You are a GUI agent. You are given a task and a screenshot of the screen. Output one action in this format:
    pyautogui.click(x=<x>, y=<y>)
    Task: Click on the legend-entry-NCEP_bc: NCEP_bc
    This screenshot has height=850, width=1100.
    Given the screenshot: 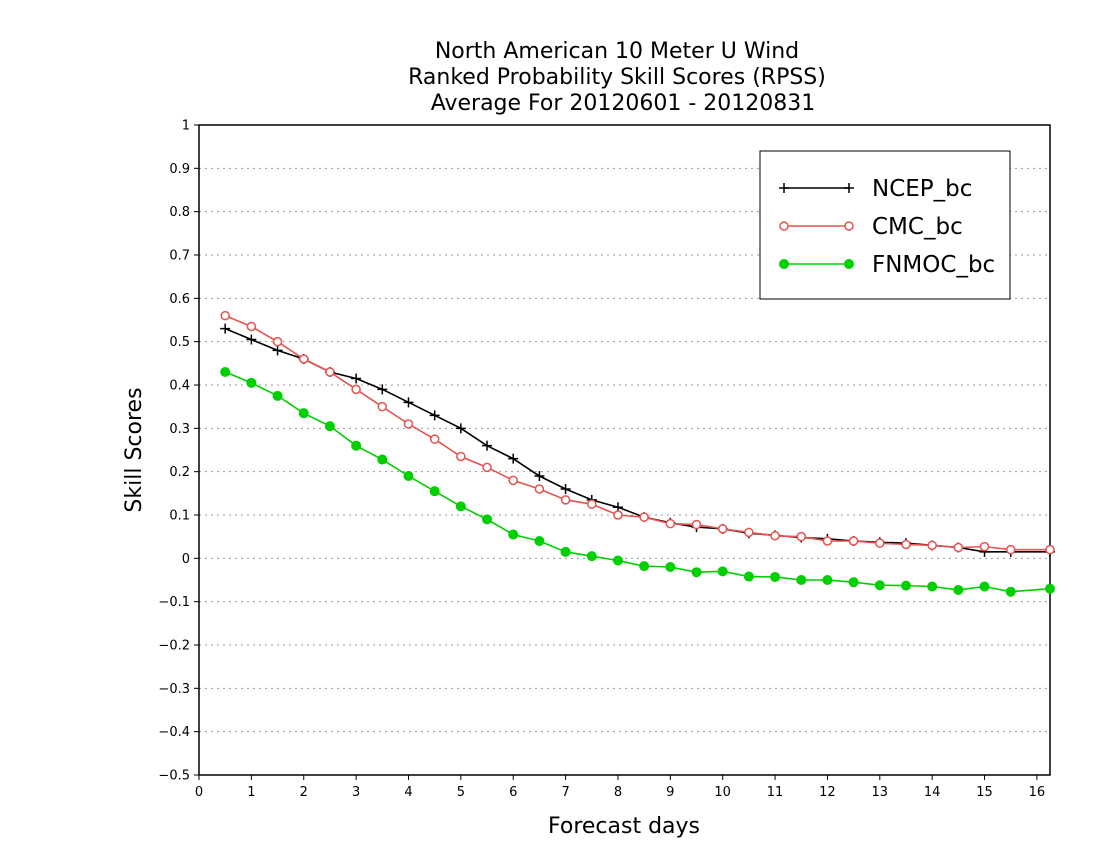 What is the action you would take?
    pyautogui.click(x=875, y=189)
    